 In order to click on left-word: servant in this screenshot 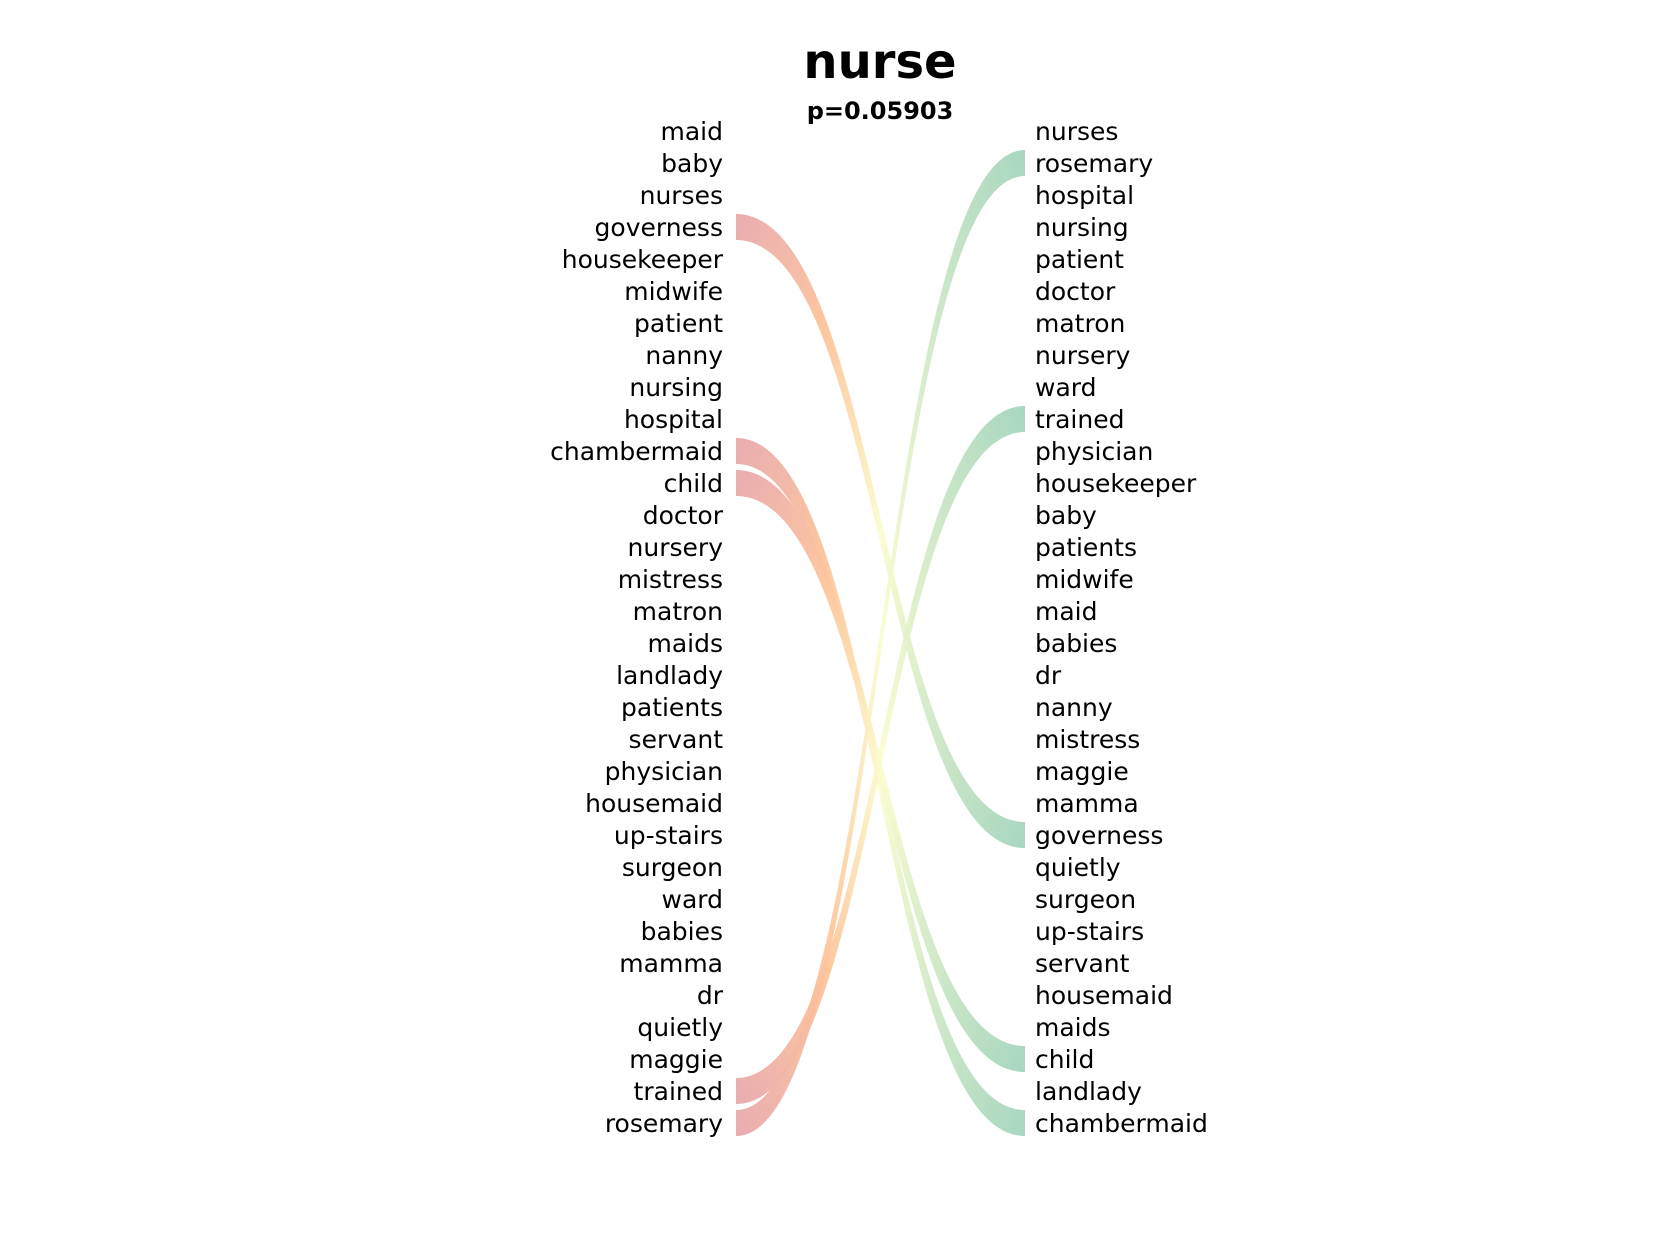, I will do `click(676, 739)`.